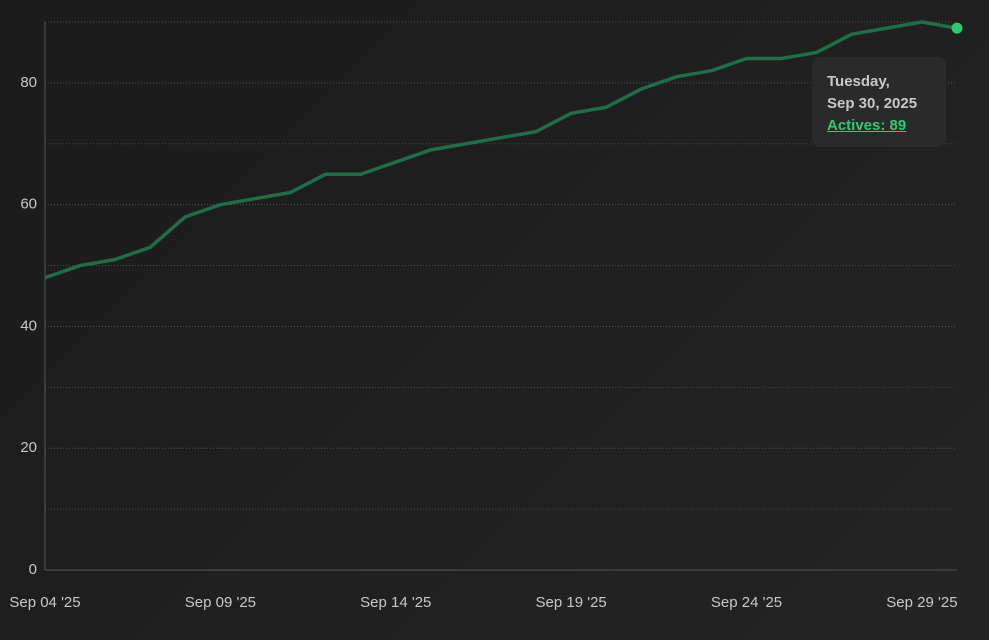 The image size is (989, 640). I want to click on x-tick-label: Sep 14 '25, so click(395, 602).